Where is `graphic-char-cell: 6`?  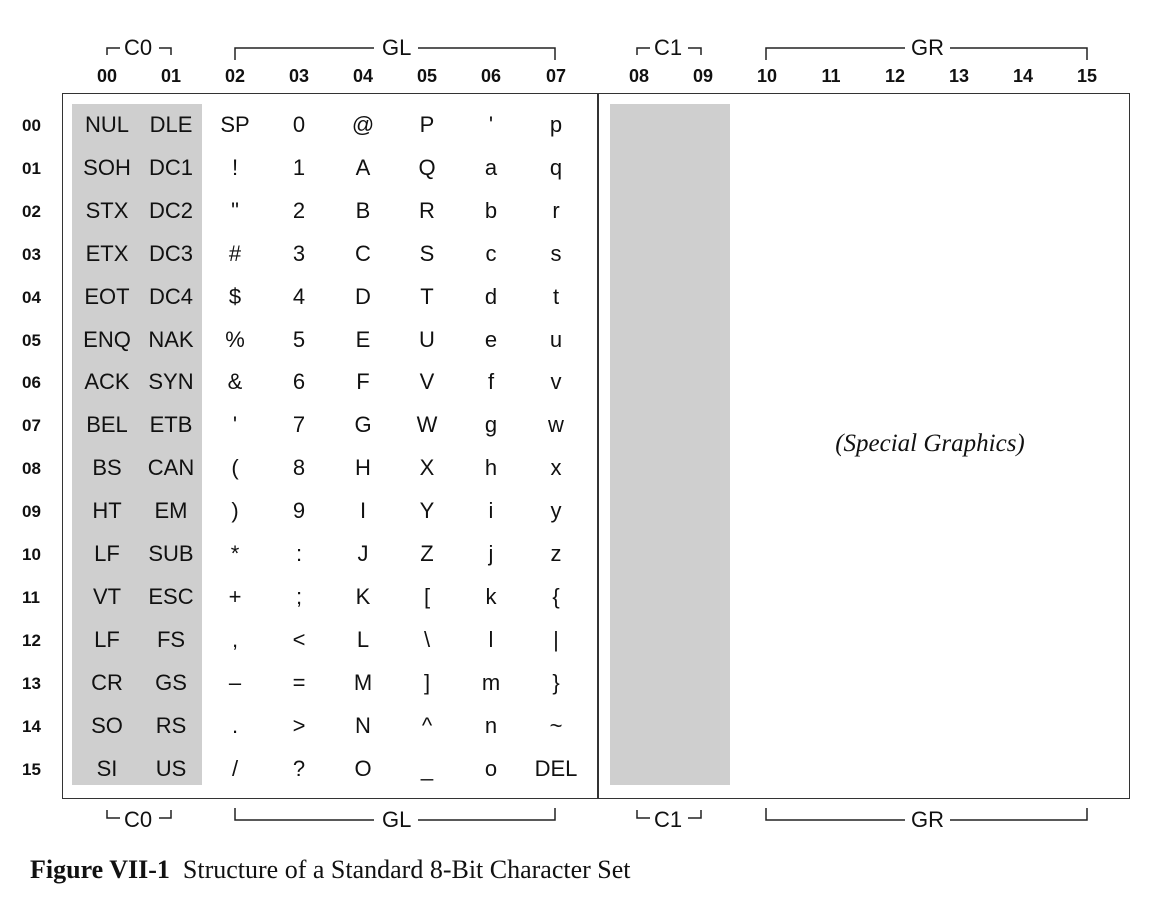 graphic-char-cell: 6 is located at coordinates (299, 382).